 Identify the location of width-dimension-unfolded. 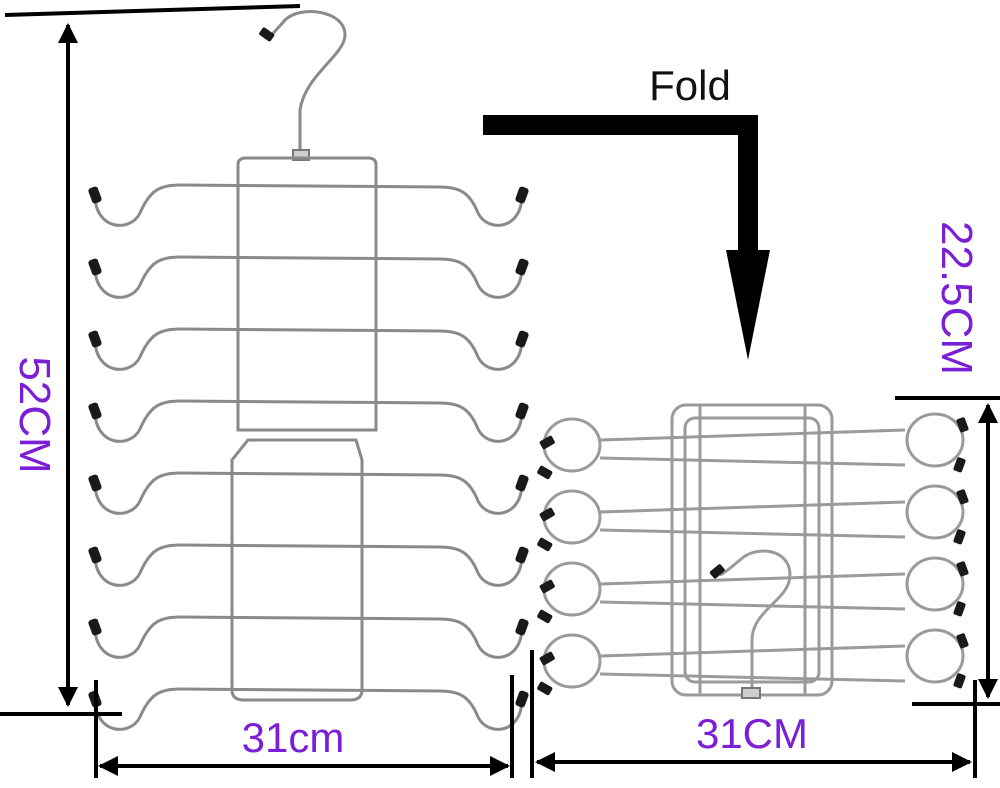
(304, 726).